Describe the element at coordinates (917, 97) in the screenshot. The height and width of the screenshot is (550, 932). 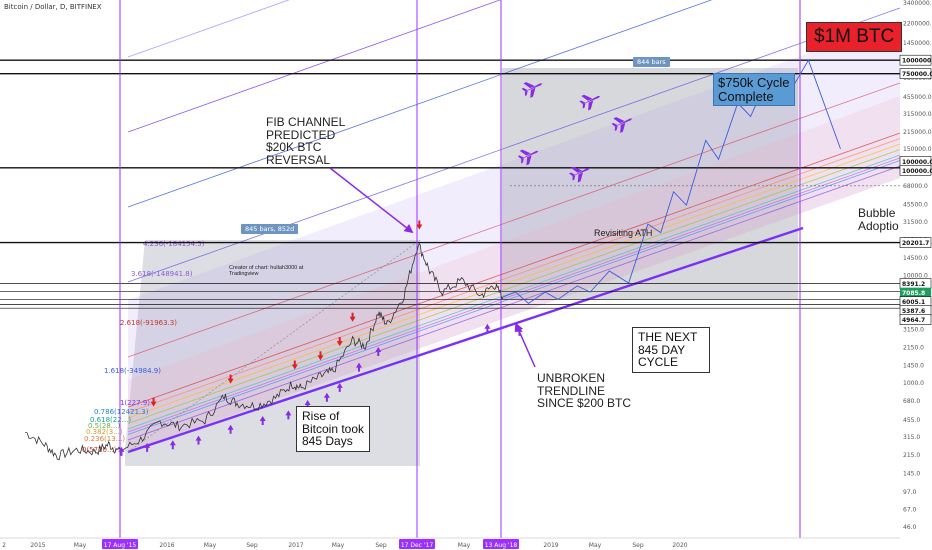
I see `y-tick-label: 455000.0` at that location.